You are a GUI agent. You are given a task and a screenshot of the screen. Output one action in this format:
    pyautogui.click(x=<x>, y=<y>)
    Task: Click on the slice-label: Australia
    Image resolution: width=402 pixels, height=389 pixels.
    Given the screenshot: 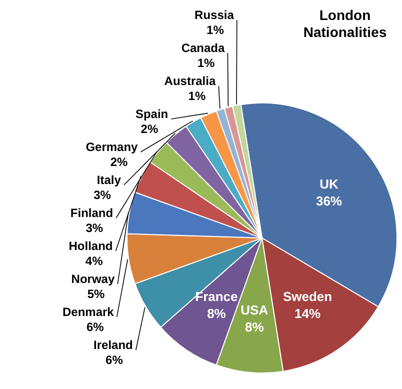 What is the action you would take?
    pyautogui.click(x=190, y=81)
    